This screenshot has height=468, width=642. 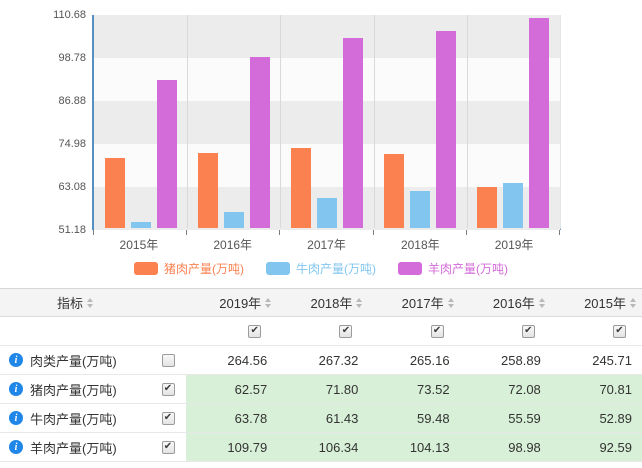 I want to click on value-cell: 62.57, so click(x=232, y=389).